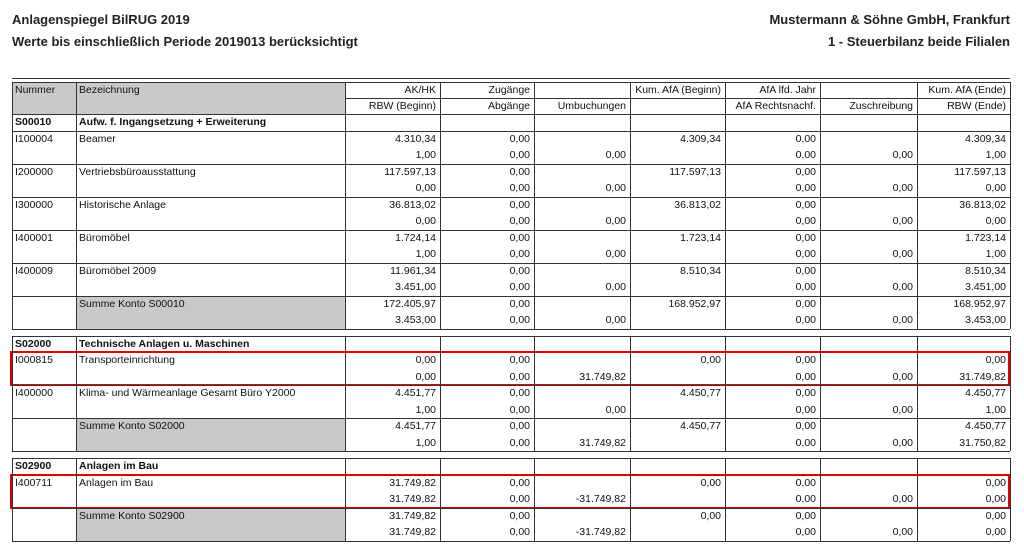 The image size is (1024, 548). I want to click on total-value: 4.450,77, so click(985, 426).